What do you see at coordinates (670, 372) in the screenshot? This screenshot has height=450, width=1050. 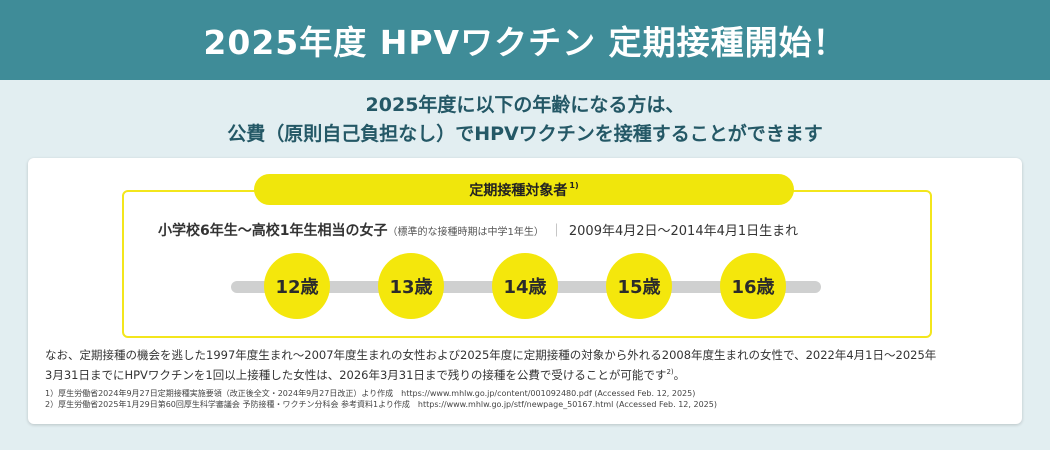 I see `catch-up-note-ref: 2)` at bounding box center [670, 372].